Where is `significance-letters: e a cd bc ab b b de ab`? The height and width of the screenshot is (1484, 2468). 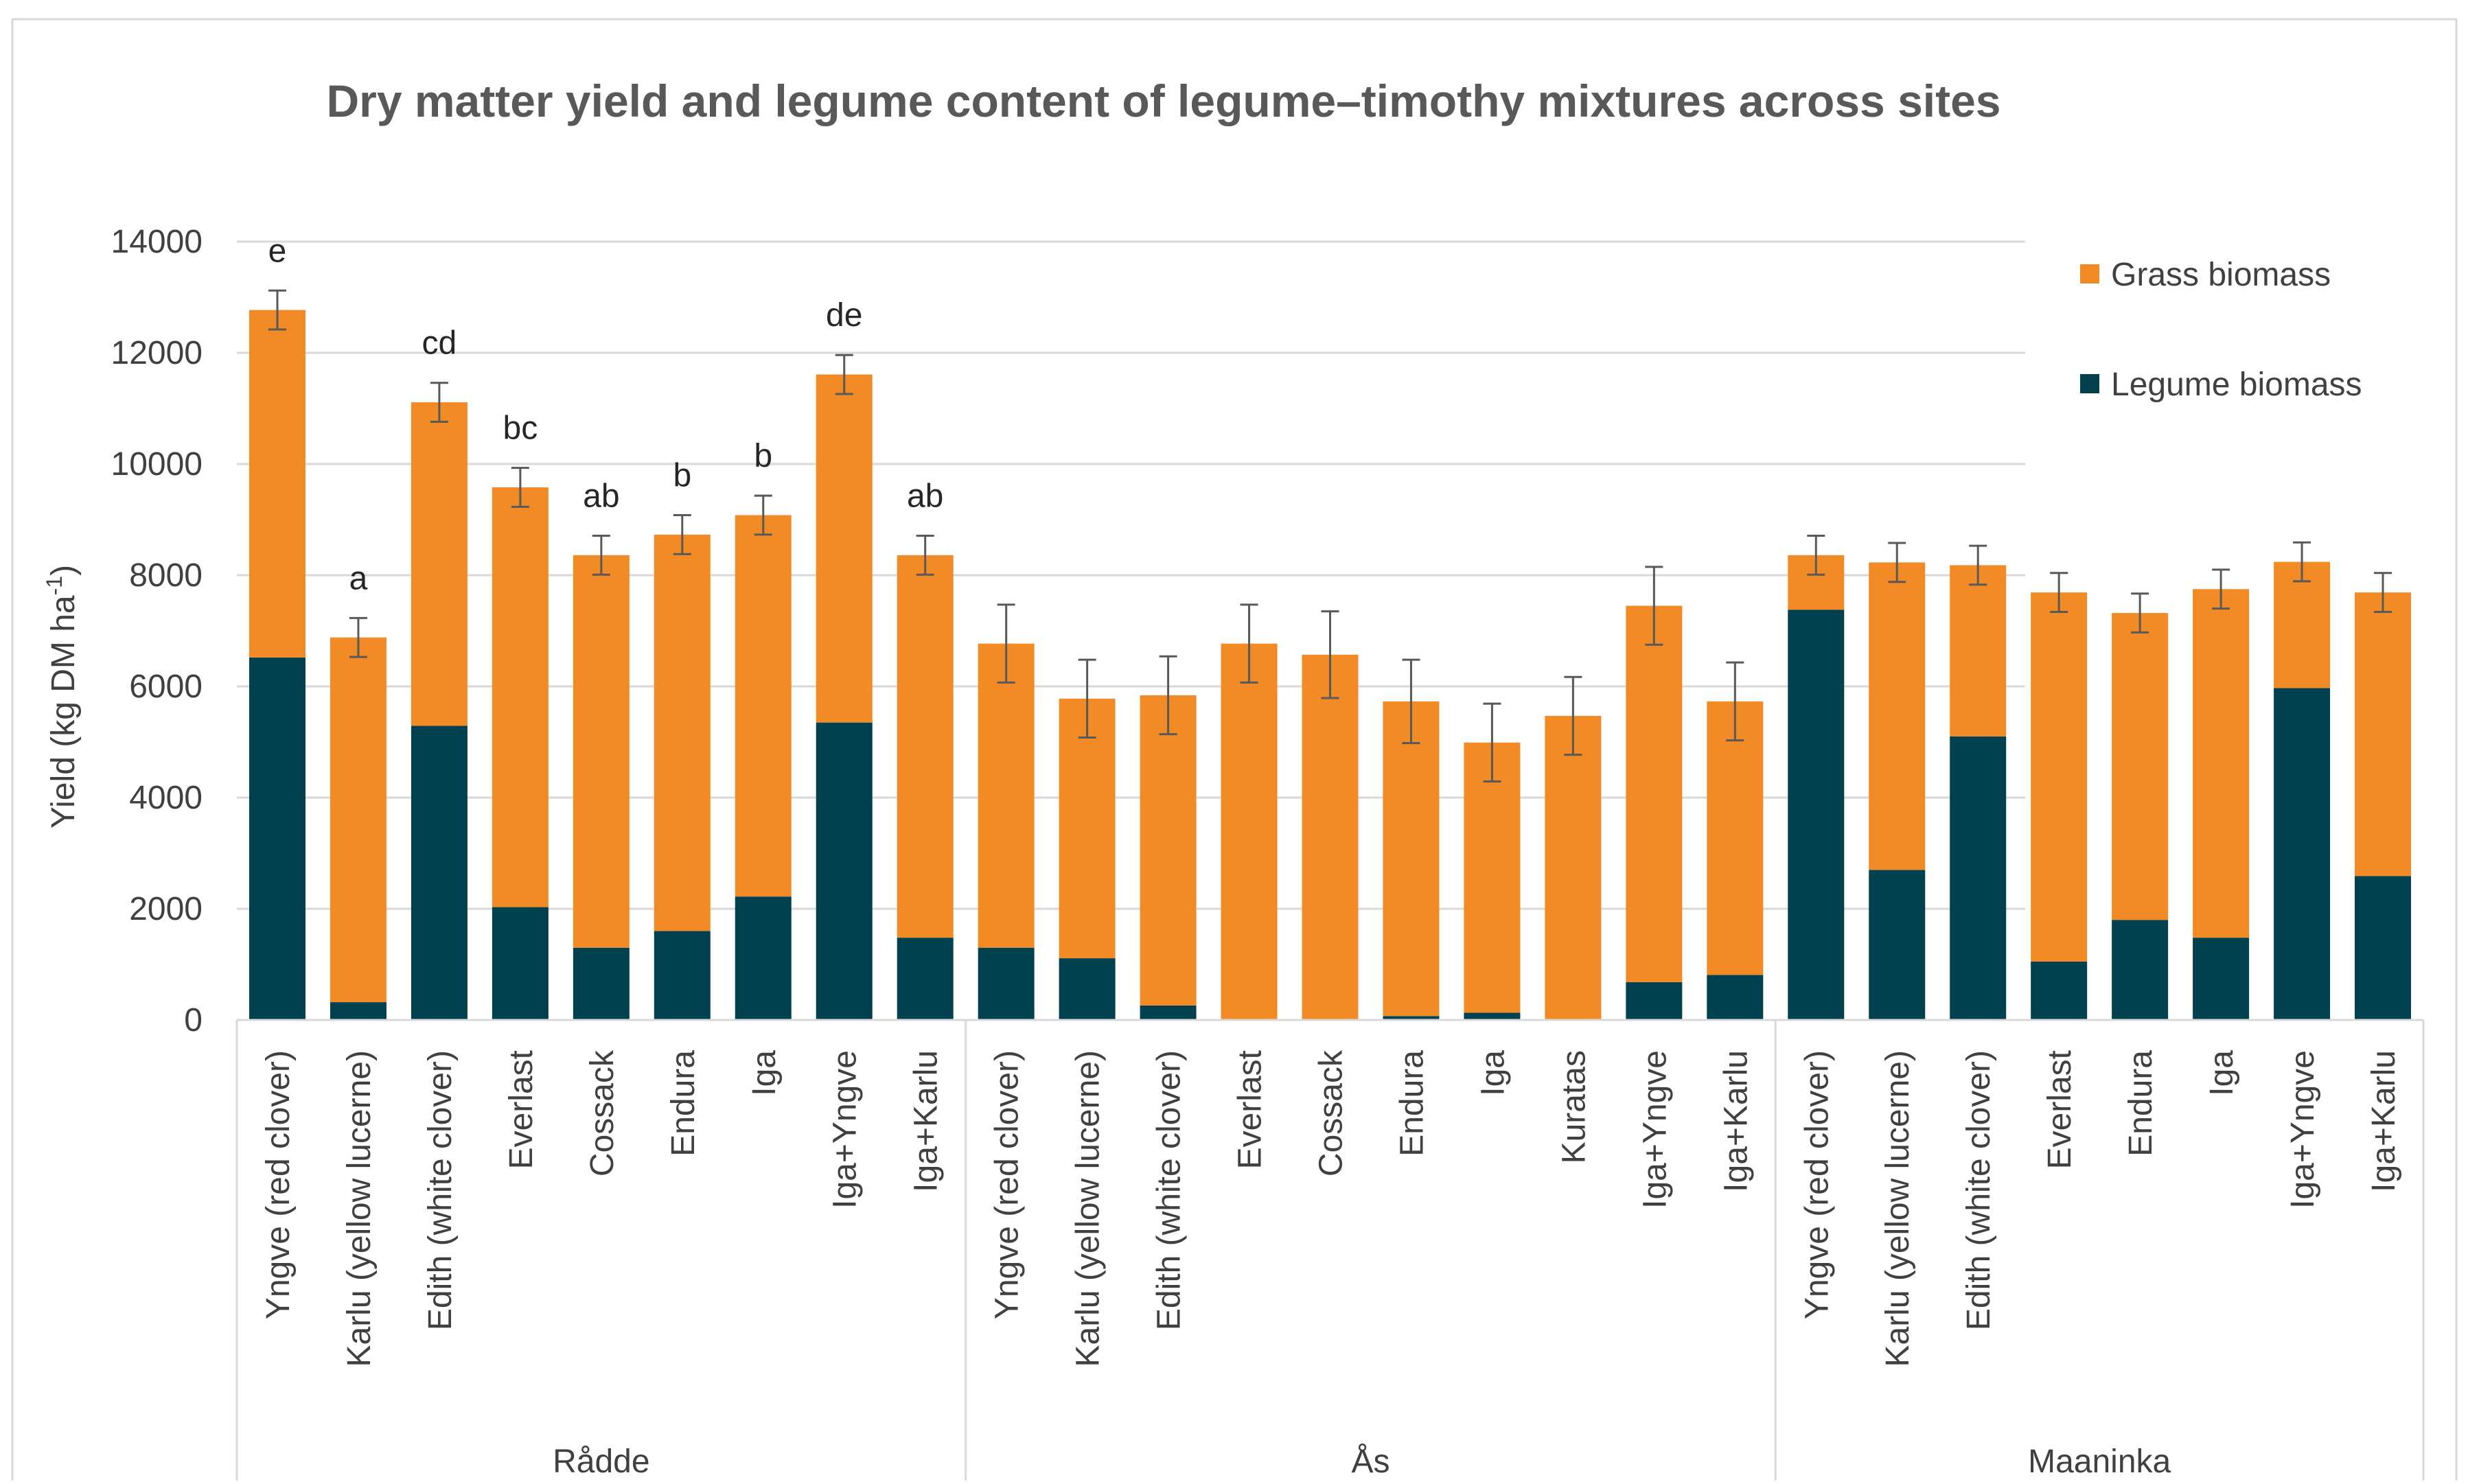
significance-letters: e a cd bc ab b b de ab is located at coordinates (606, 414).